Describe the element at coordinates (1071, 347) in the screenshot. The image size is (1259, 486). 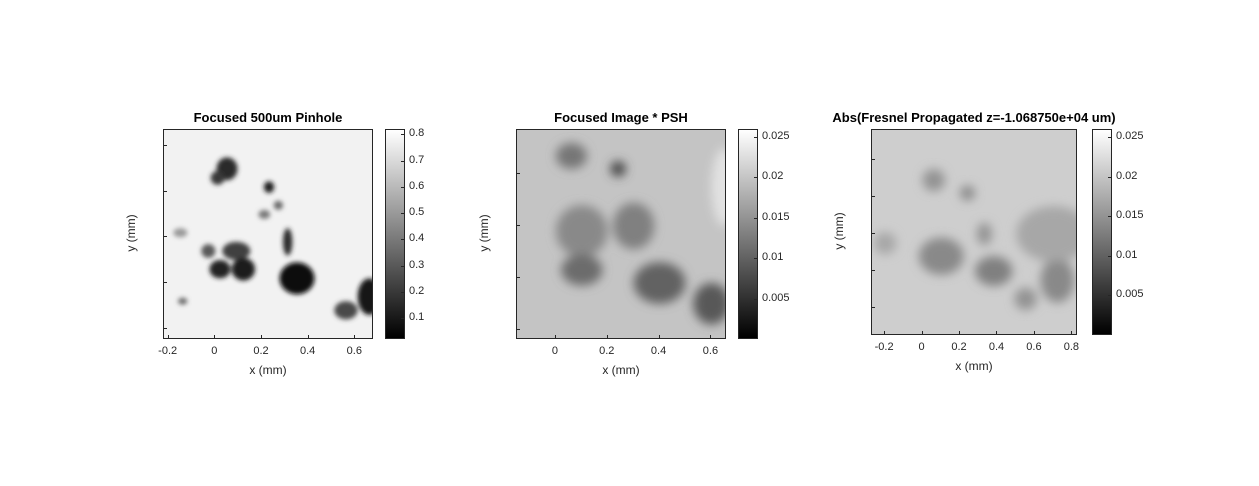
I see `x-tick-label: 0.8` at that location.